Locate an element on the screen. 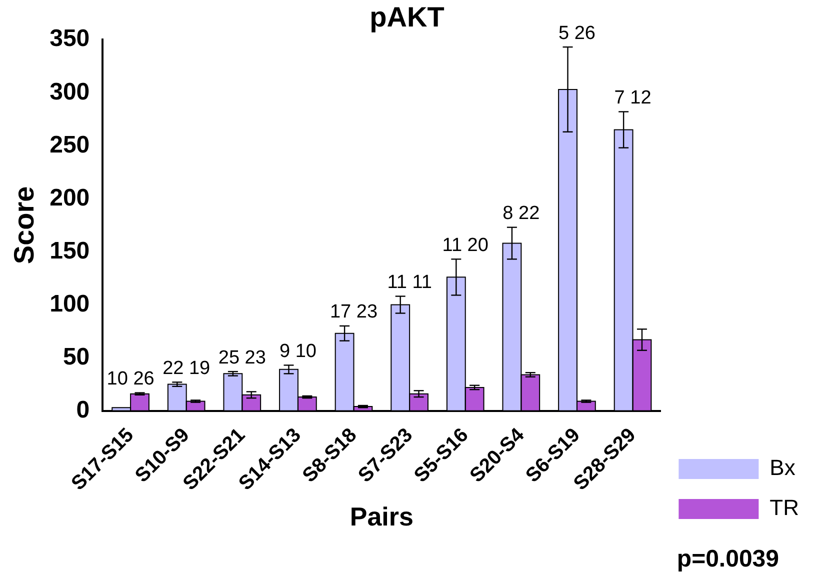 Image resolution: width=819 pixels, height=578 pixels. annotation: 17 23 is located at coordinates (354, 312).